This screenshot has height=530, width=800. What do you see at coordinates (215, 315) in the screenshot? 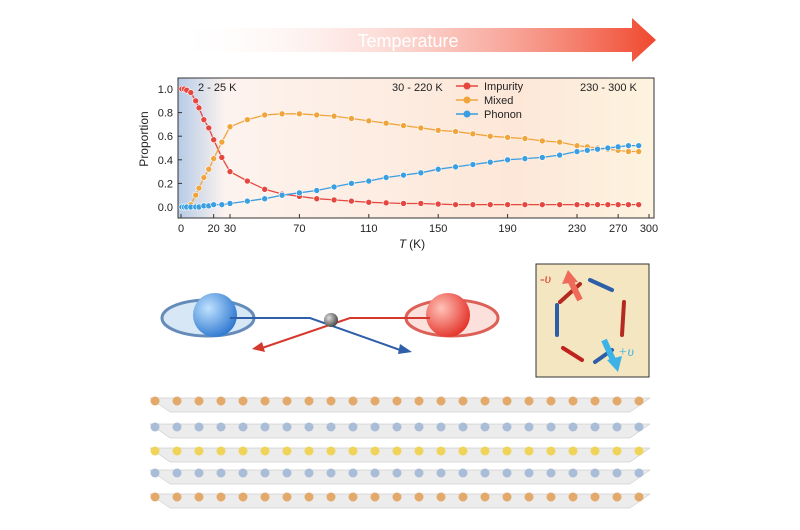
I see `blue-atom-icon` at bounding box center [215, 315].